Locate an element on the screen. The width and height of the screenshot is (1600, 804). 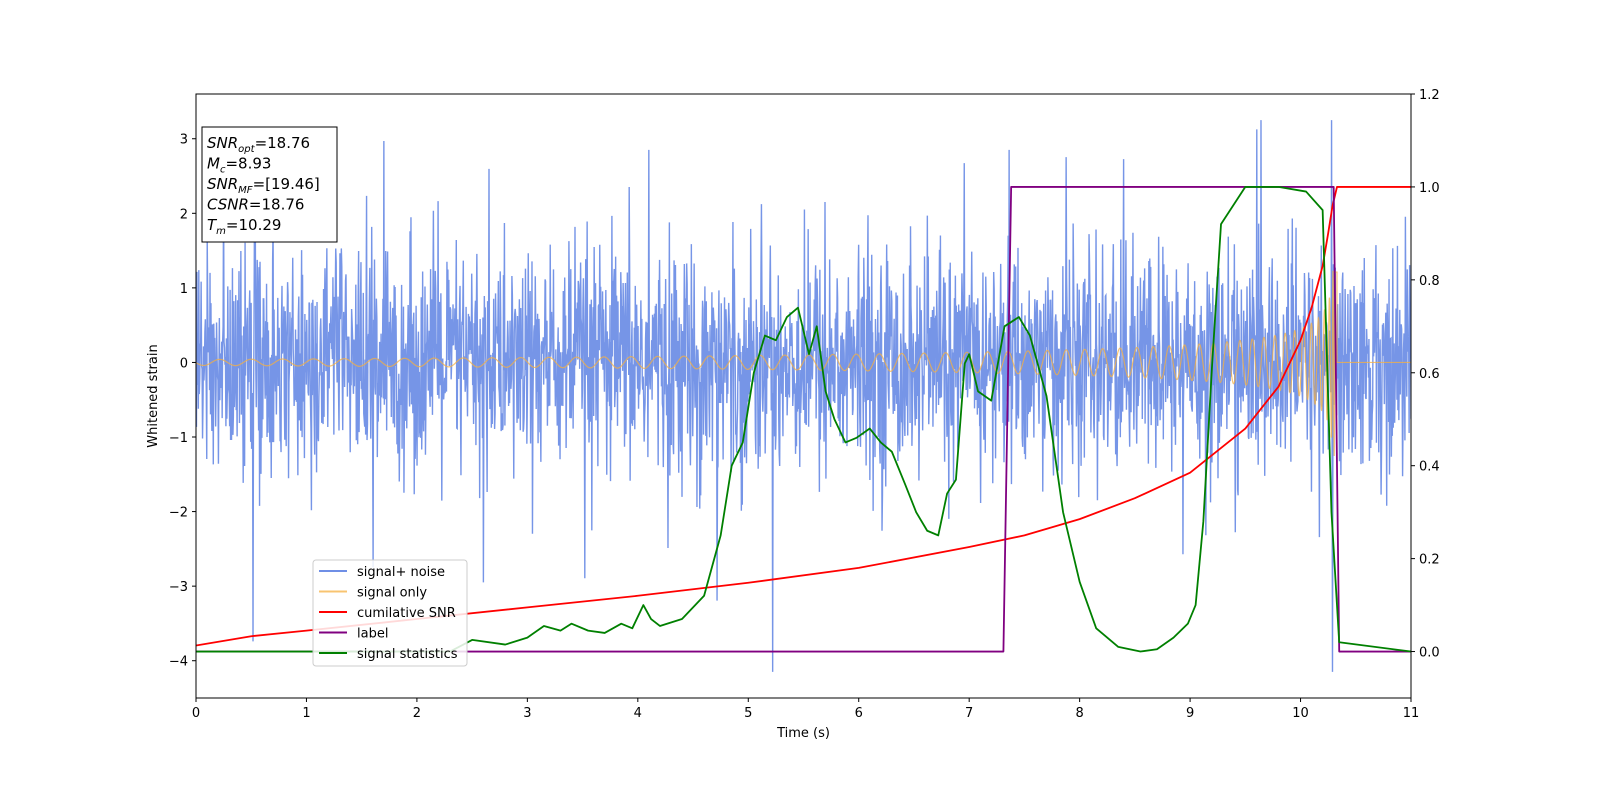
x-tick-label: 7 is located at coordinates (969, 713).